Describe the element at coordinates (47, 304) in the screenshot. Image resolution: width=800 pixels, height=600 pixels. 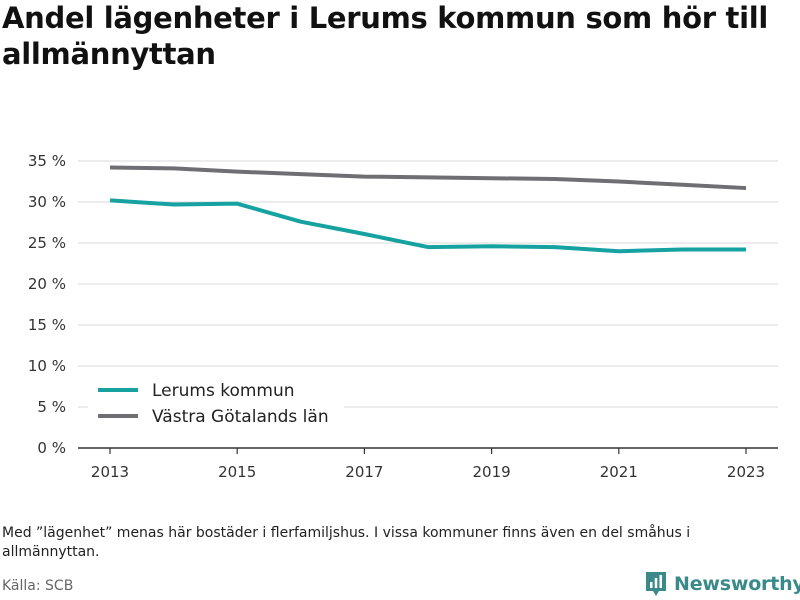
I see `y-axis-ticks: 0 % 5 % 10 % 15 % 20 % 25 % 30 % 35 %` at that location.